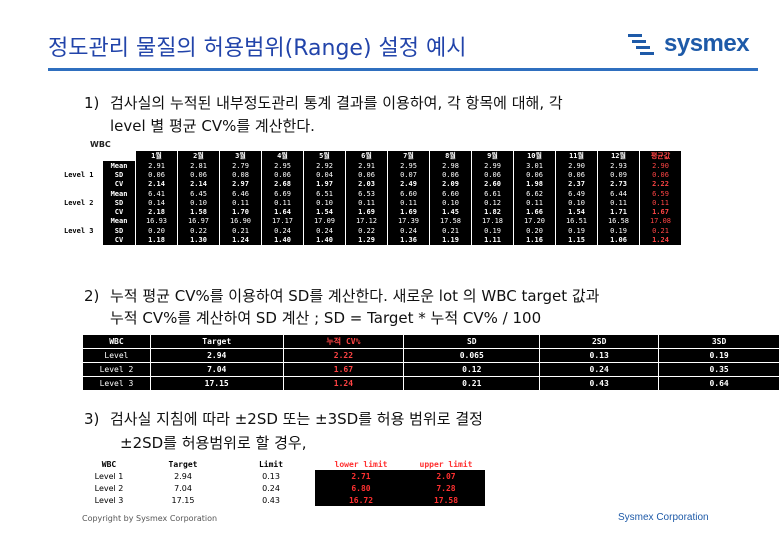  I want to click on table-cell: 2.91, so click(156, 166).